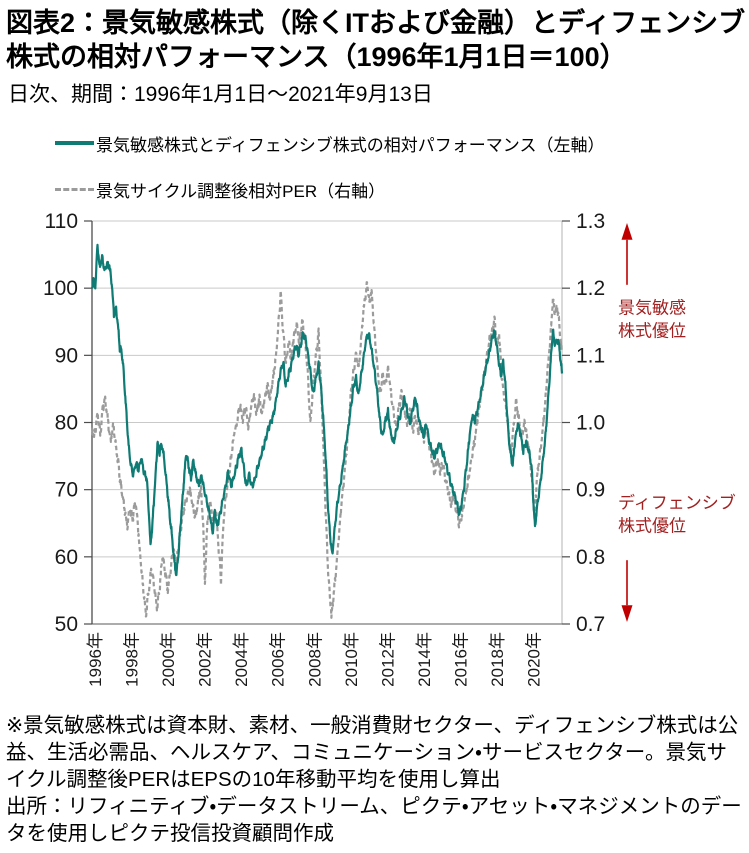 Image resolution: width=749 pixels, height=853 pixels. I want to click on legend-item-performance: 景気敏感株式とディフェンシブ株式の相対パフォーマンス（左軸）, so click(385, 143).